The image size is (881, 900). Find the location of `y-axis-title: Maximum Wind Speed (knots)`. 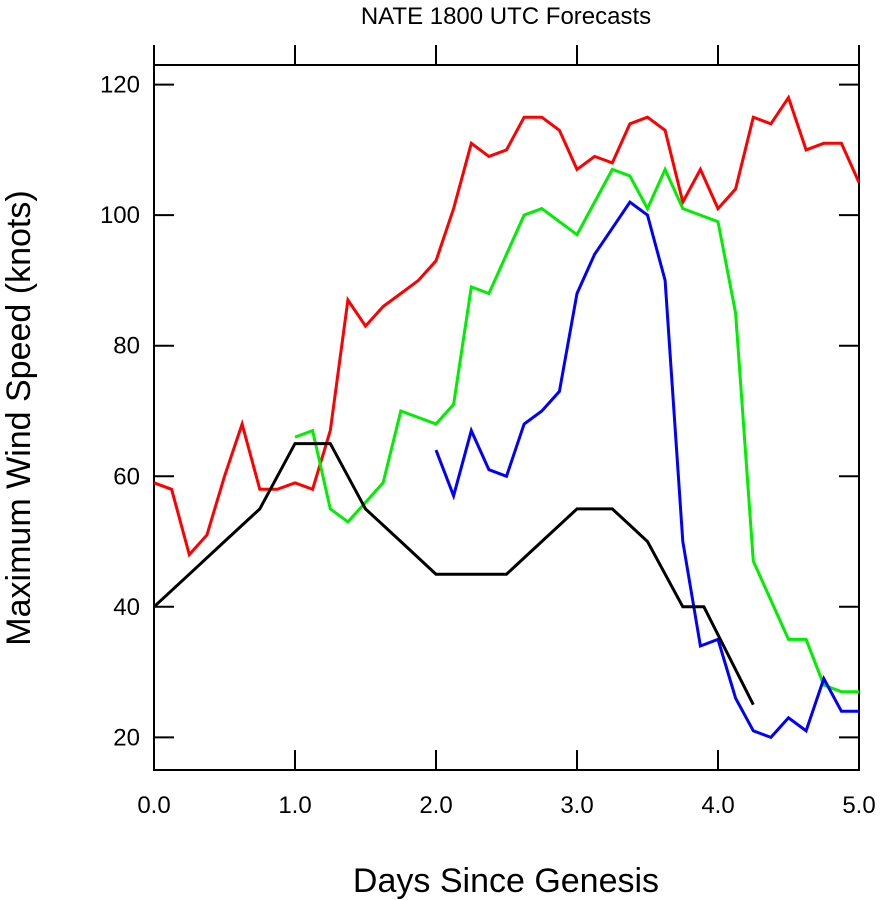

y-axis-title: Maximum Wind Speed (knots) is located at coordinates (19, 417).